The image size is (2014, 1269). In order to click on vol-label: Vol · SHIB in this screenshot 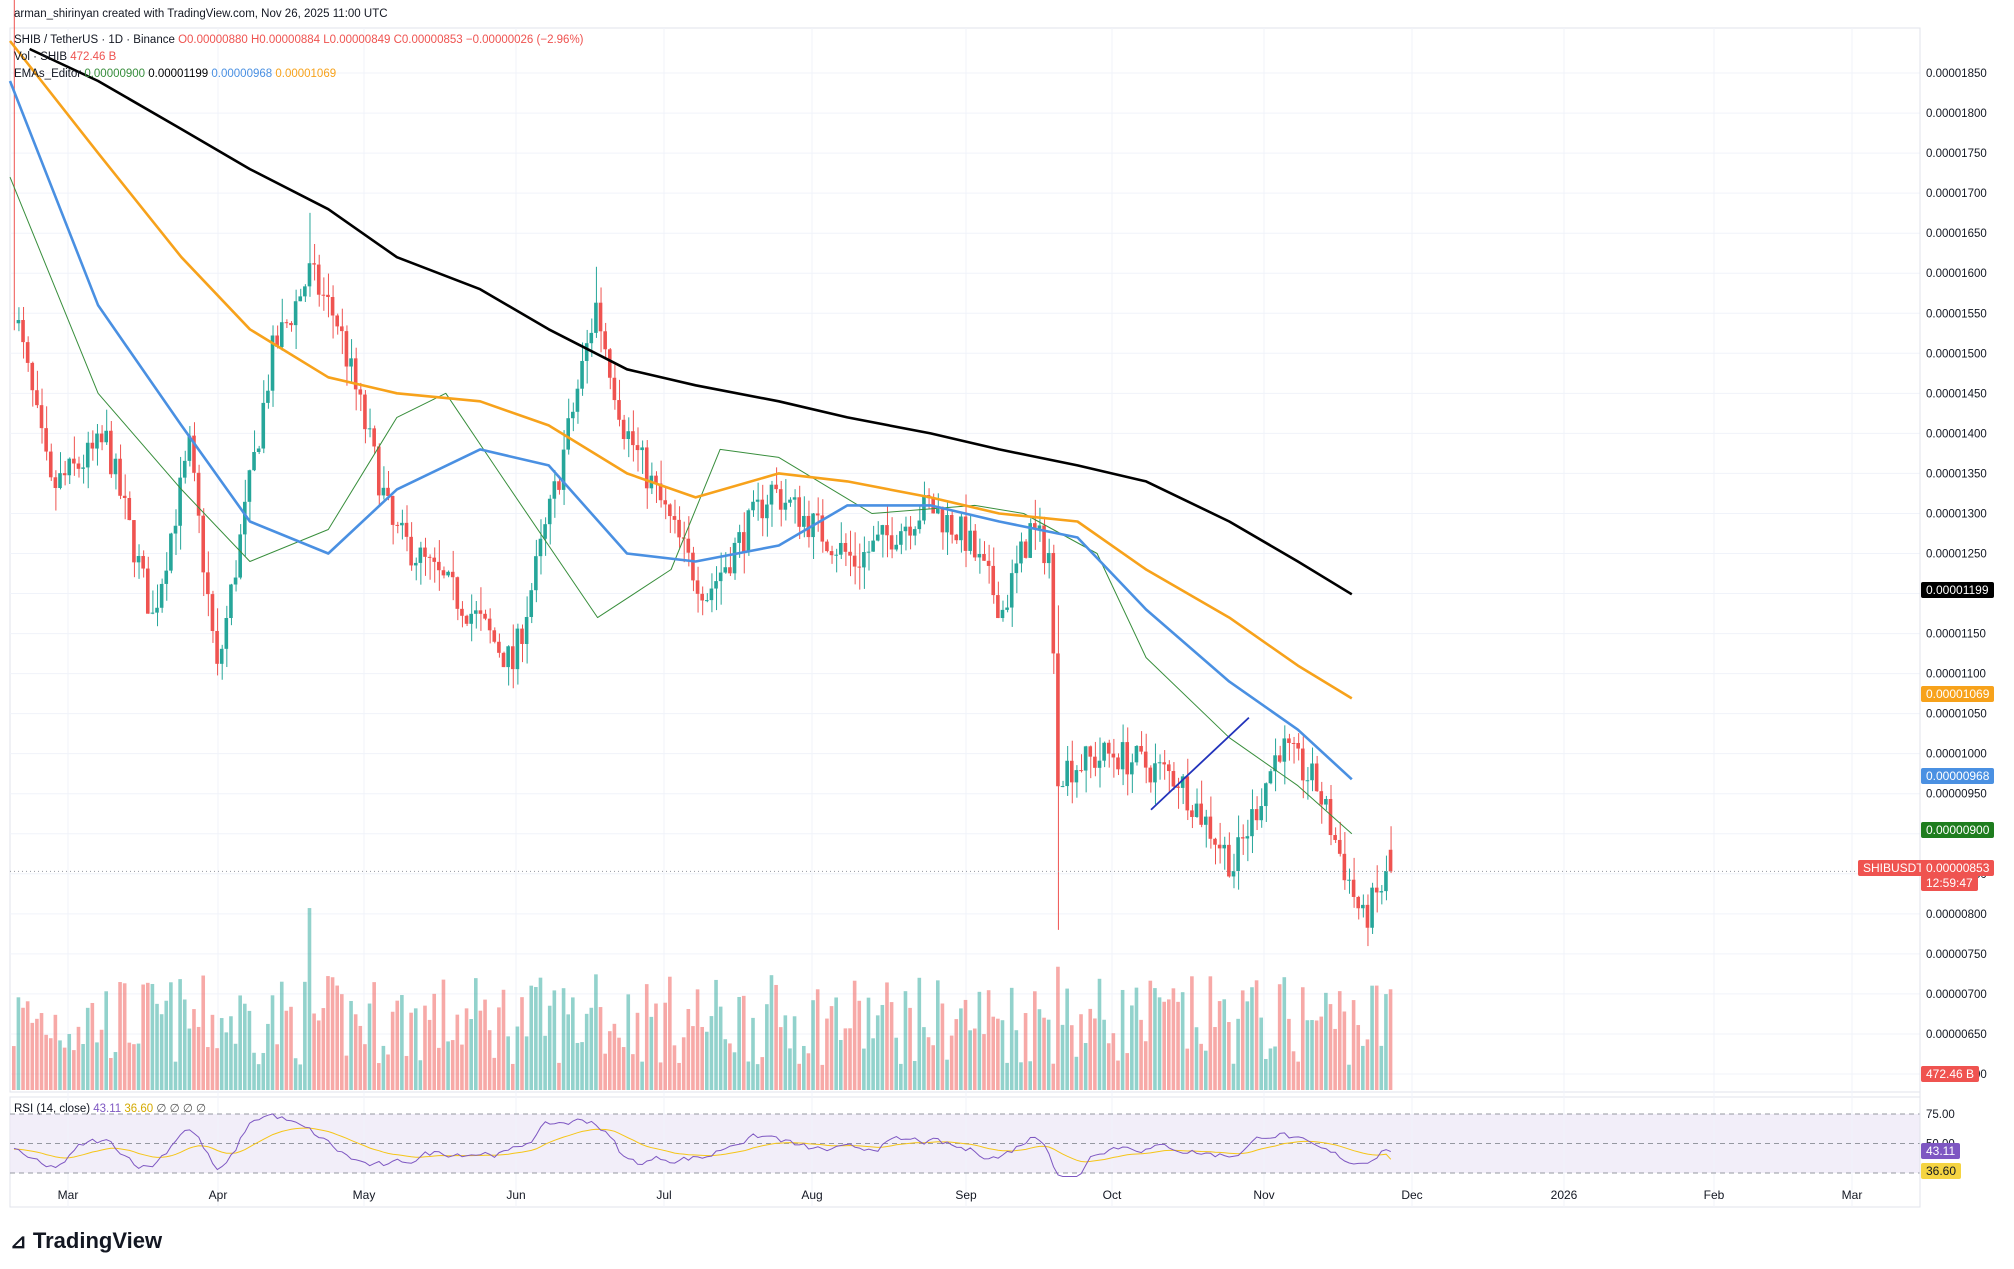, I will do `click(41, 57)`.